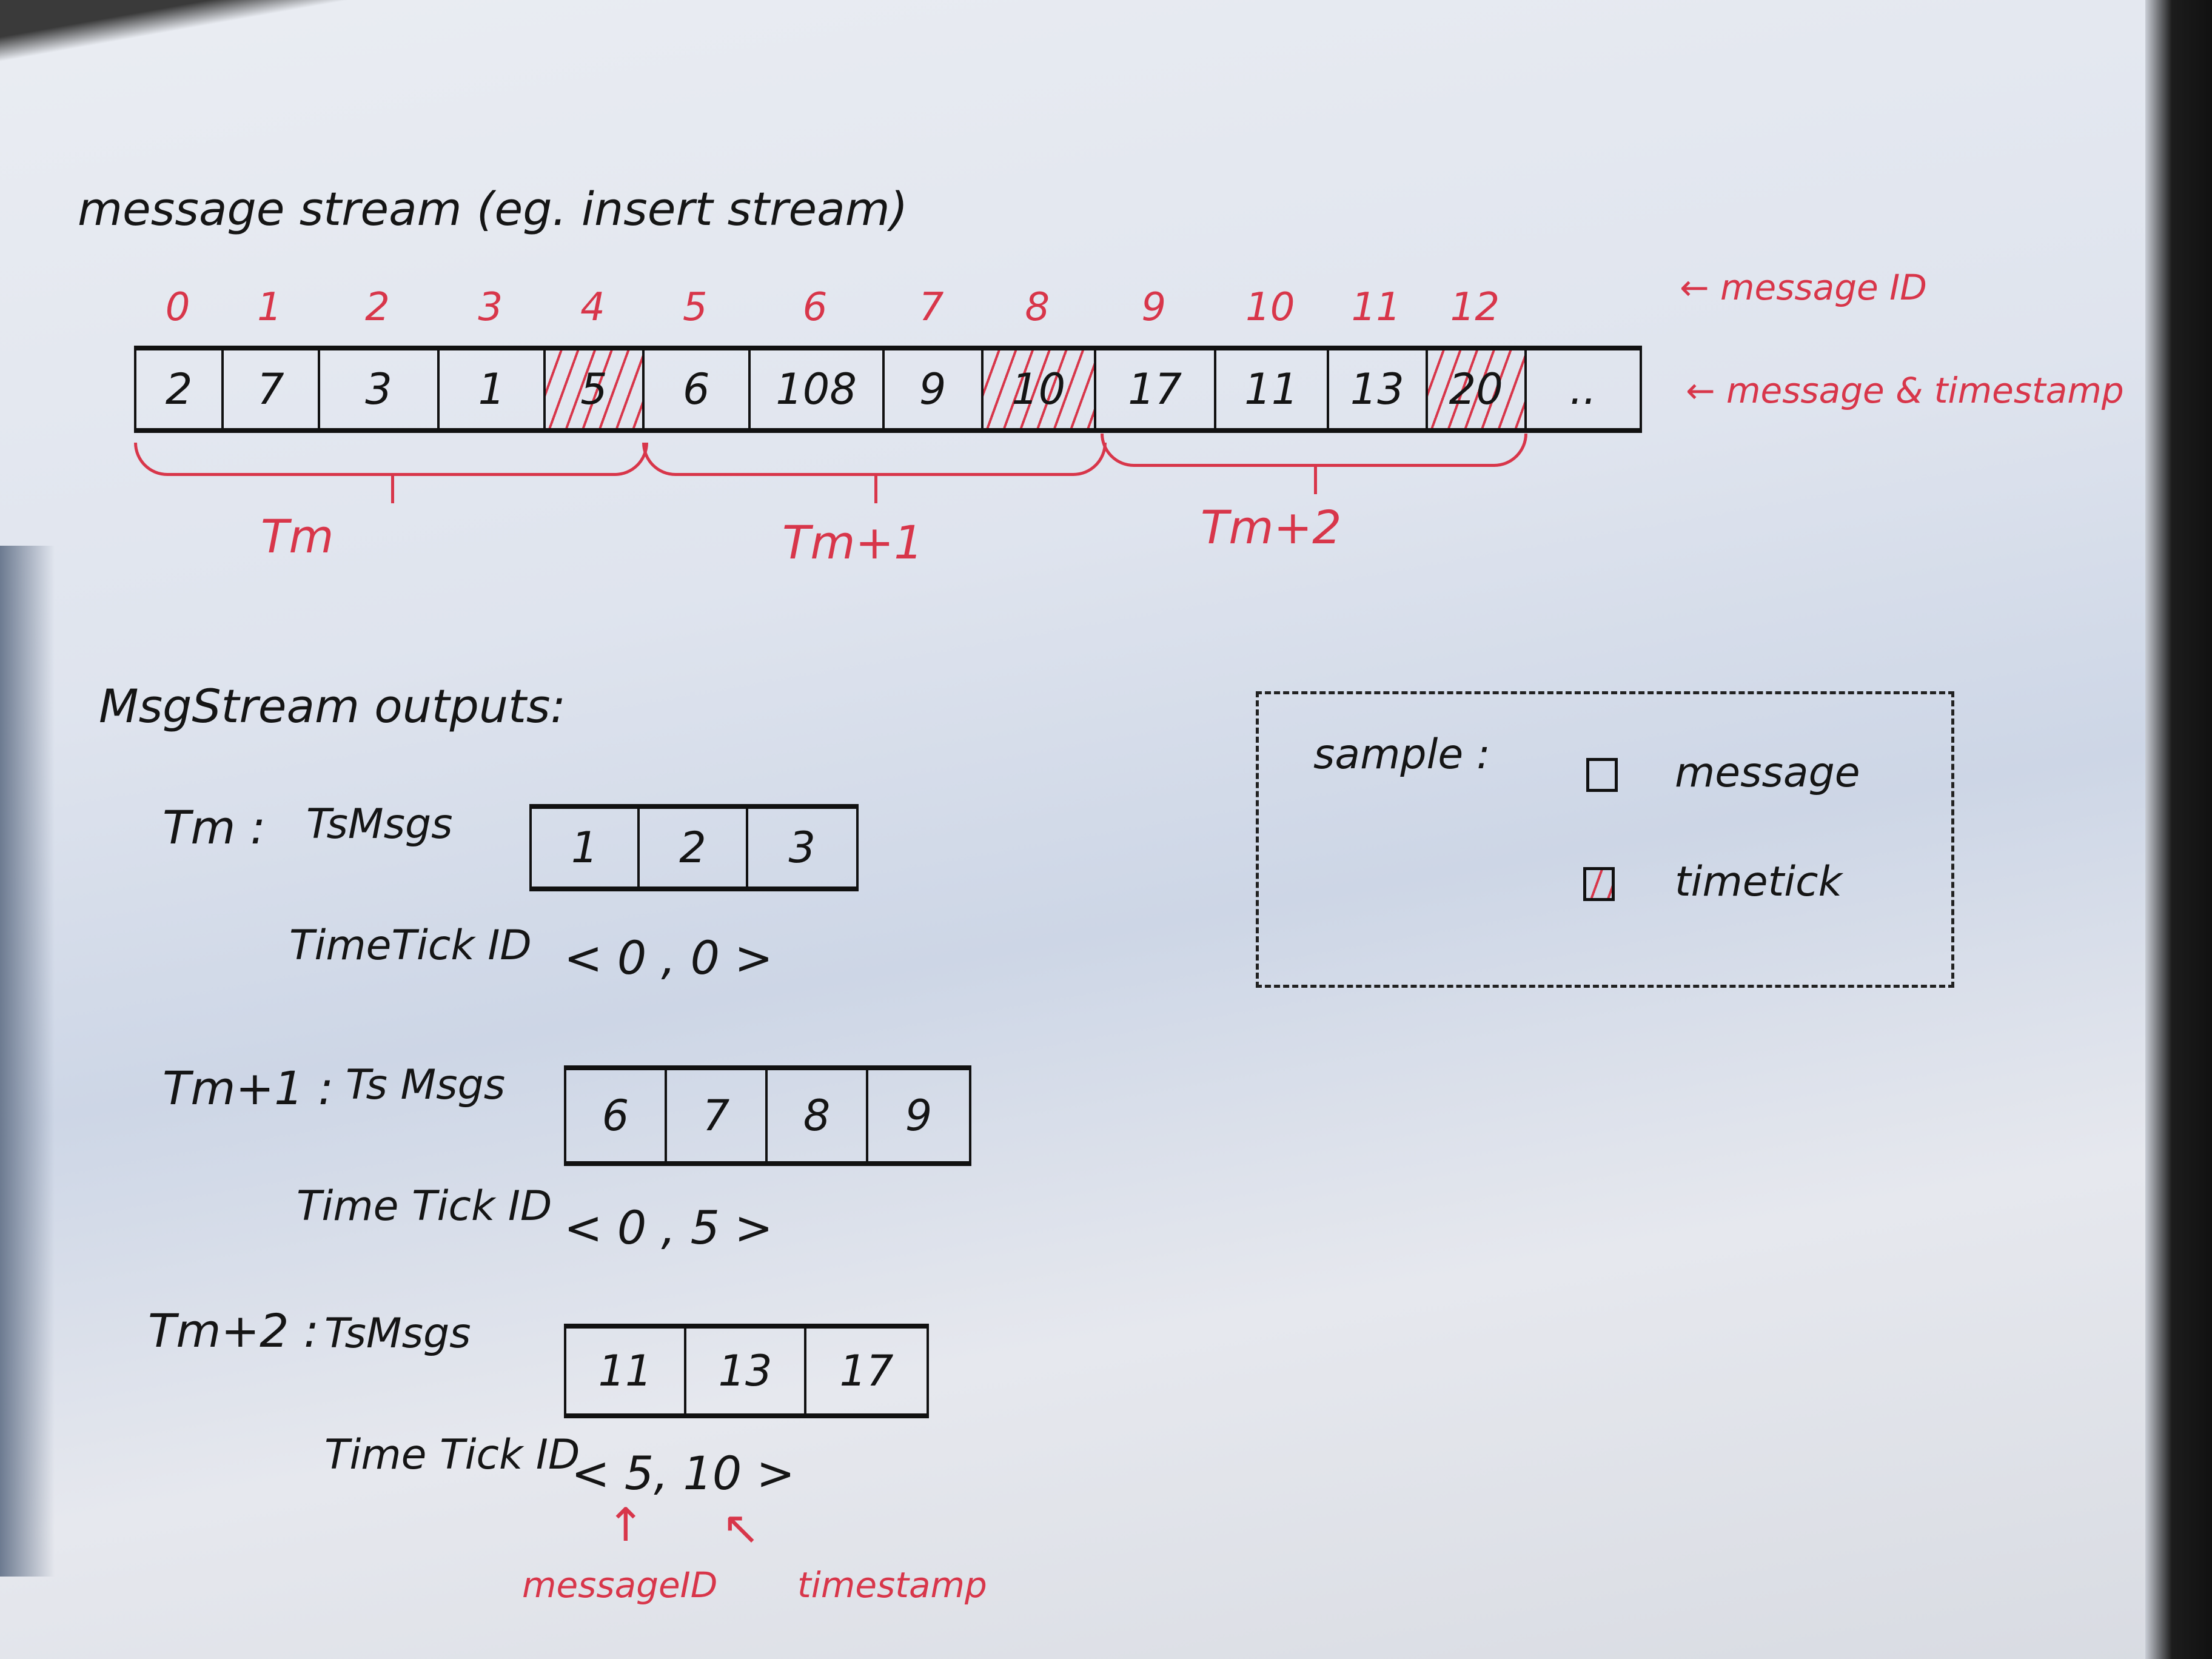 This screenshot has height=1659, width=2212. I want to click on timetick-square-icon, so click(1599, 884).